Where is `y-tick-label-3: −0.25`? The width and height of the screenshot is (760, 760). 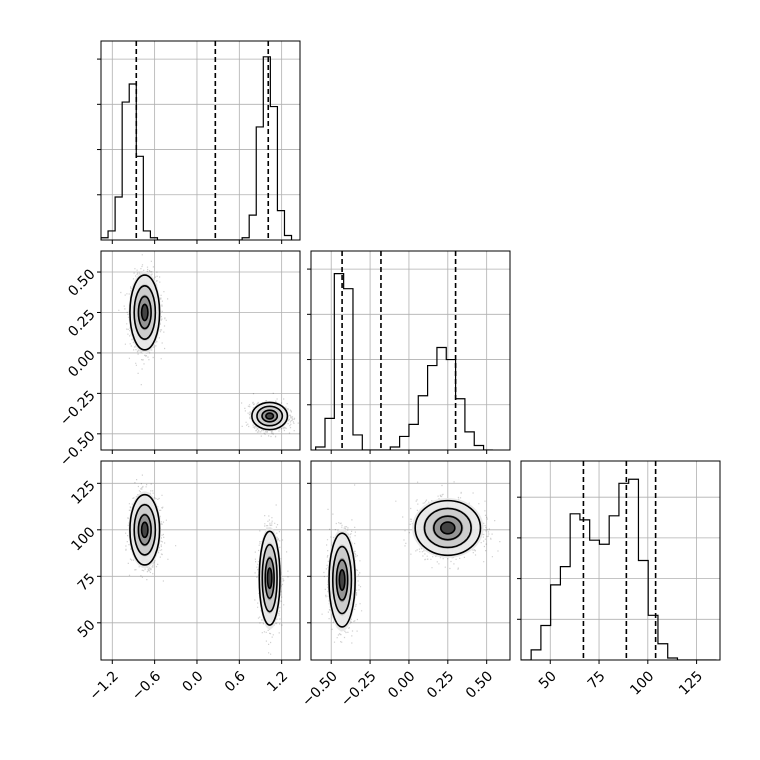
y-tick-label-3: −0.25 is located at coordinates (78, 409).